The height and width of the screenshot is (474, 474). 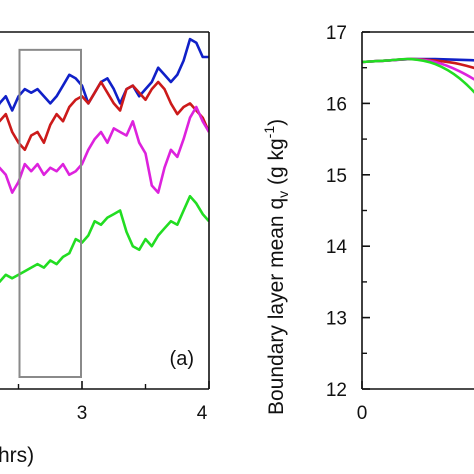 What do you see at coordinates (182, 359) in the screenshot?
I see `panel-label: (a)` at bounding box center [182, 359].